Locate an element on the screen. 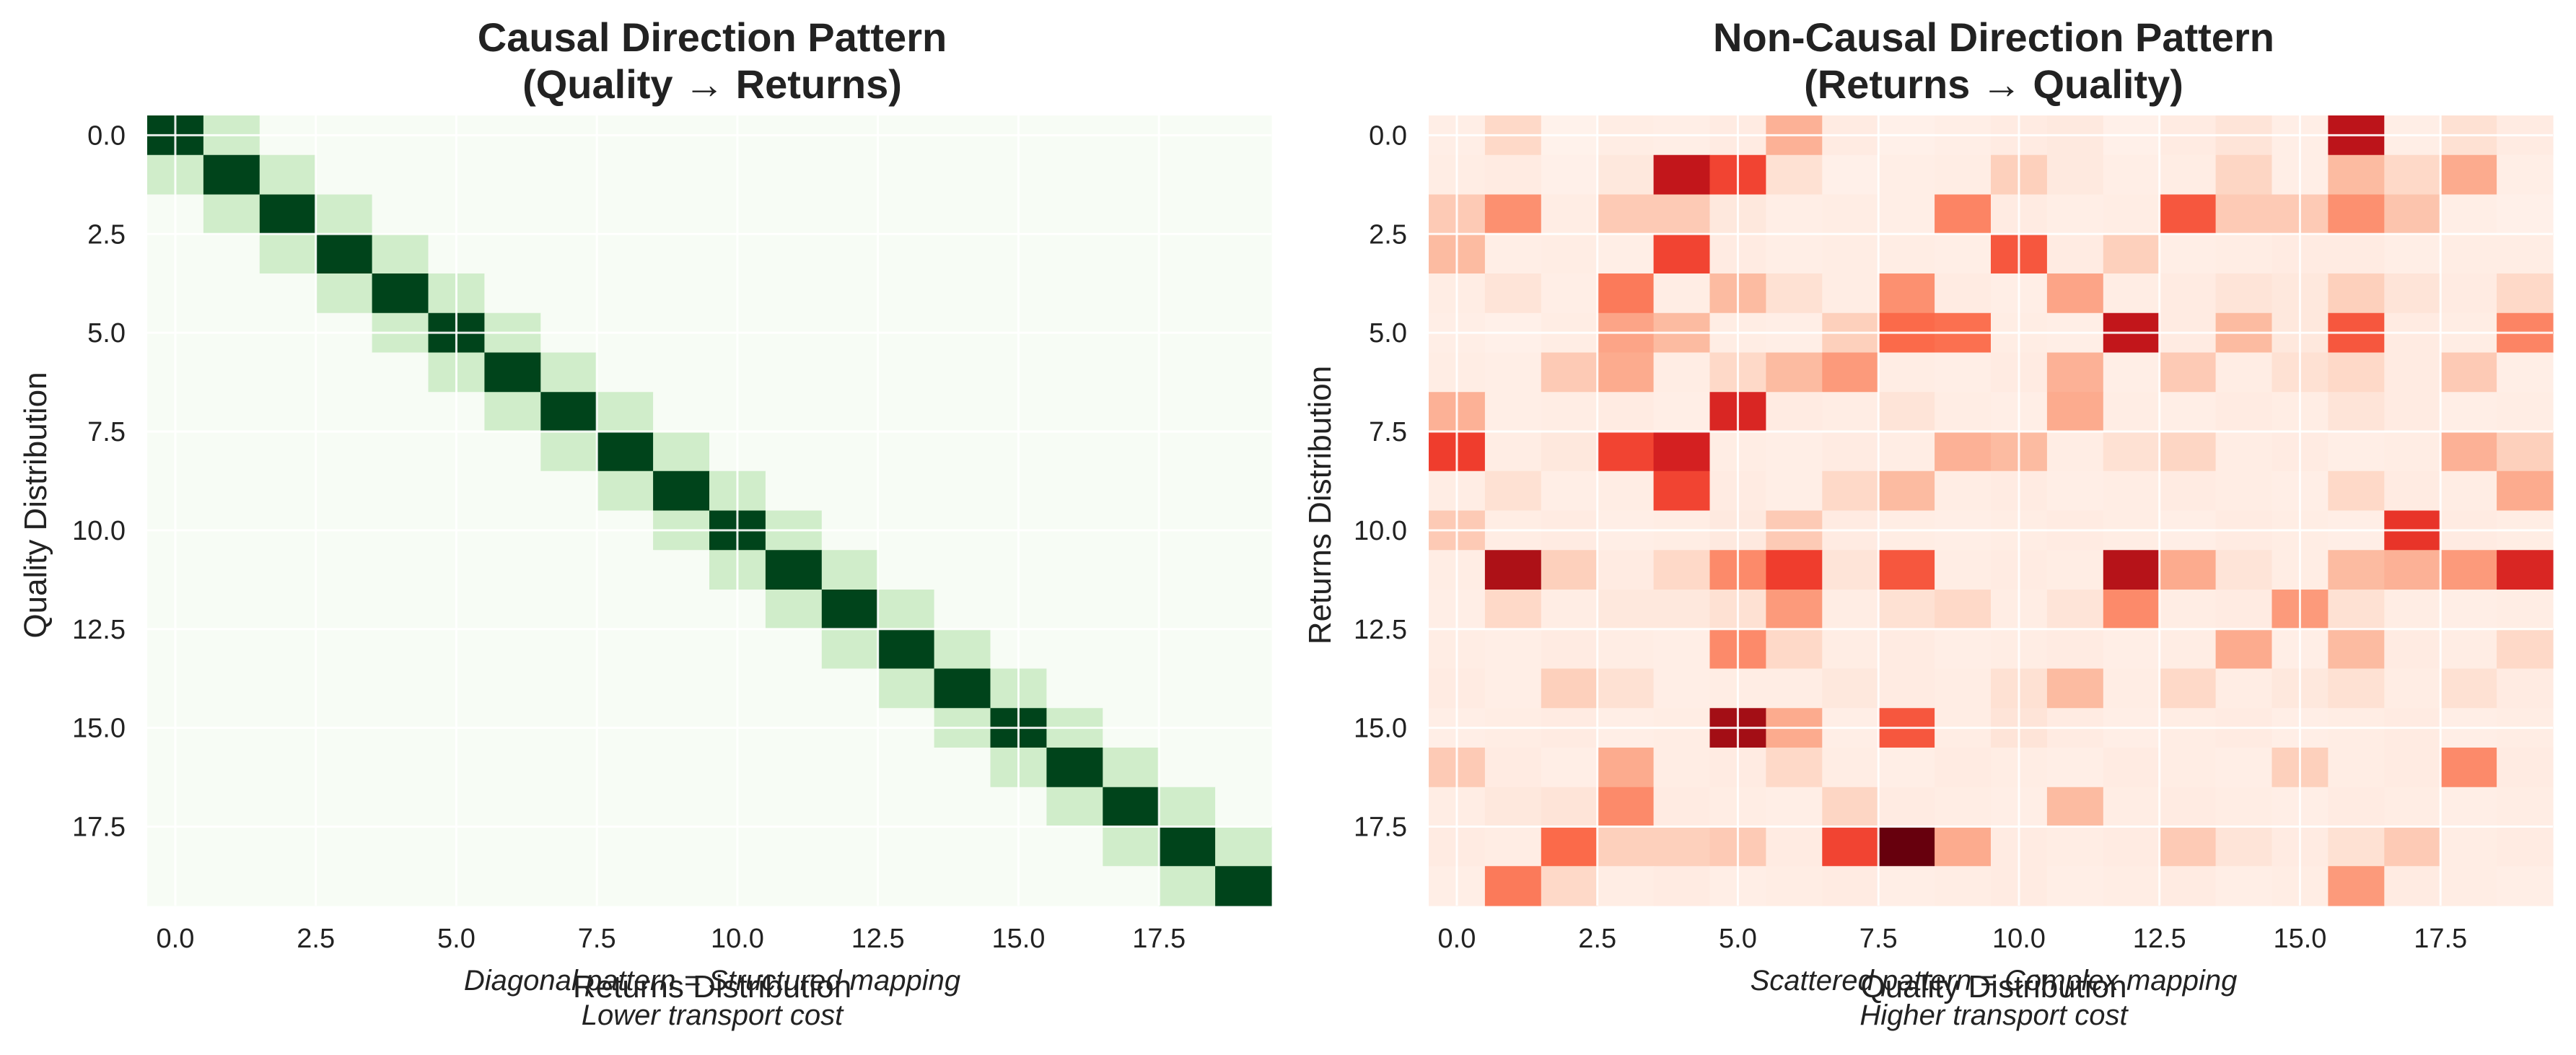  y-tick-label: 5.0 is located at coordinates (107, 334).